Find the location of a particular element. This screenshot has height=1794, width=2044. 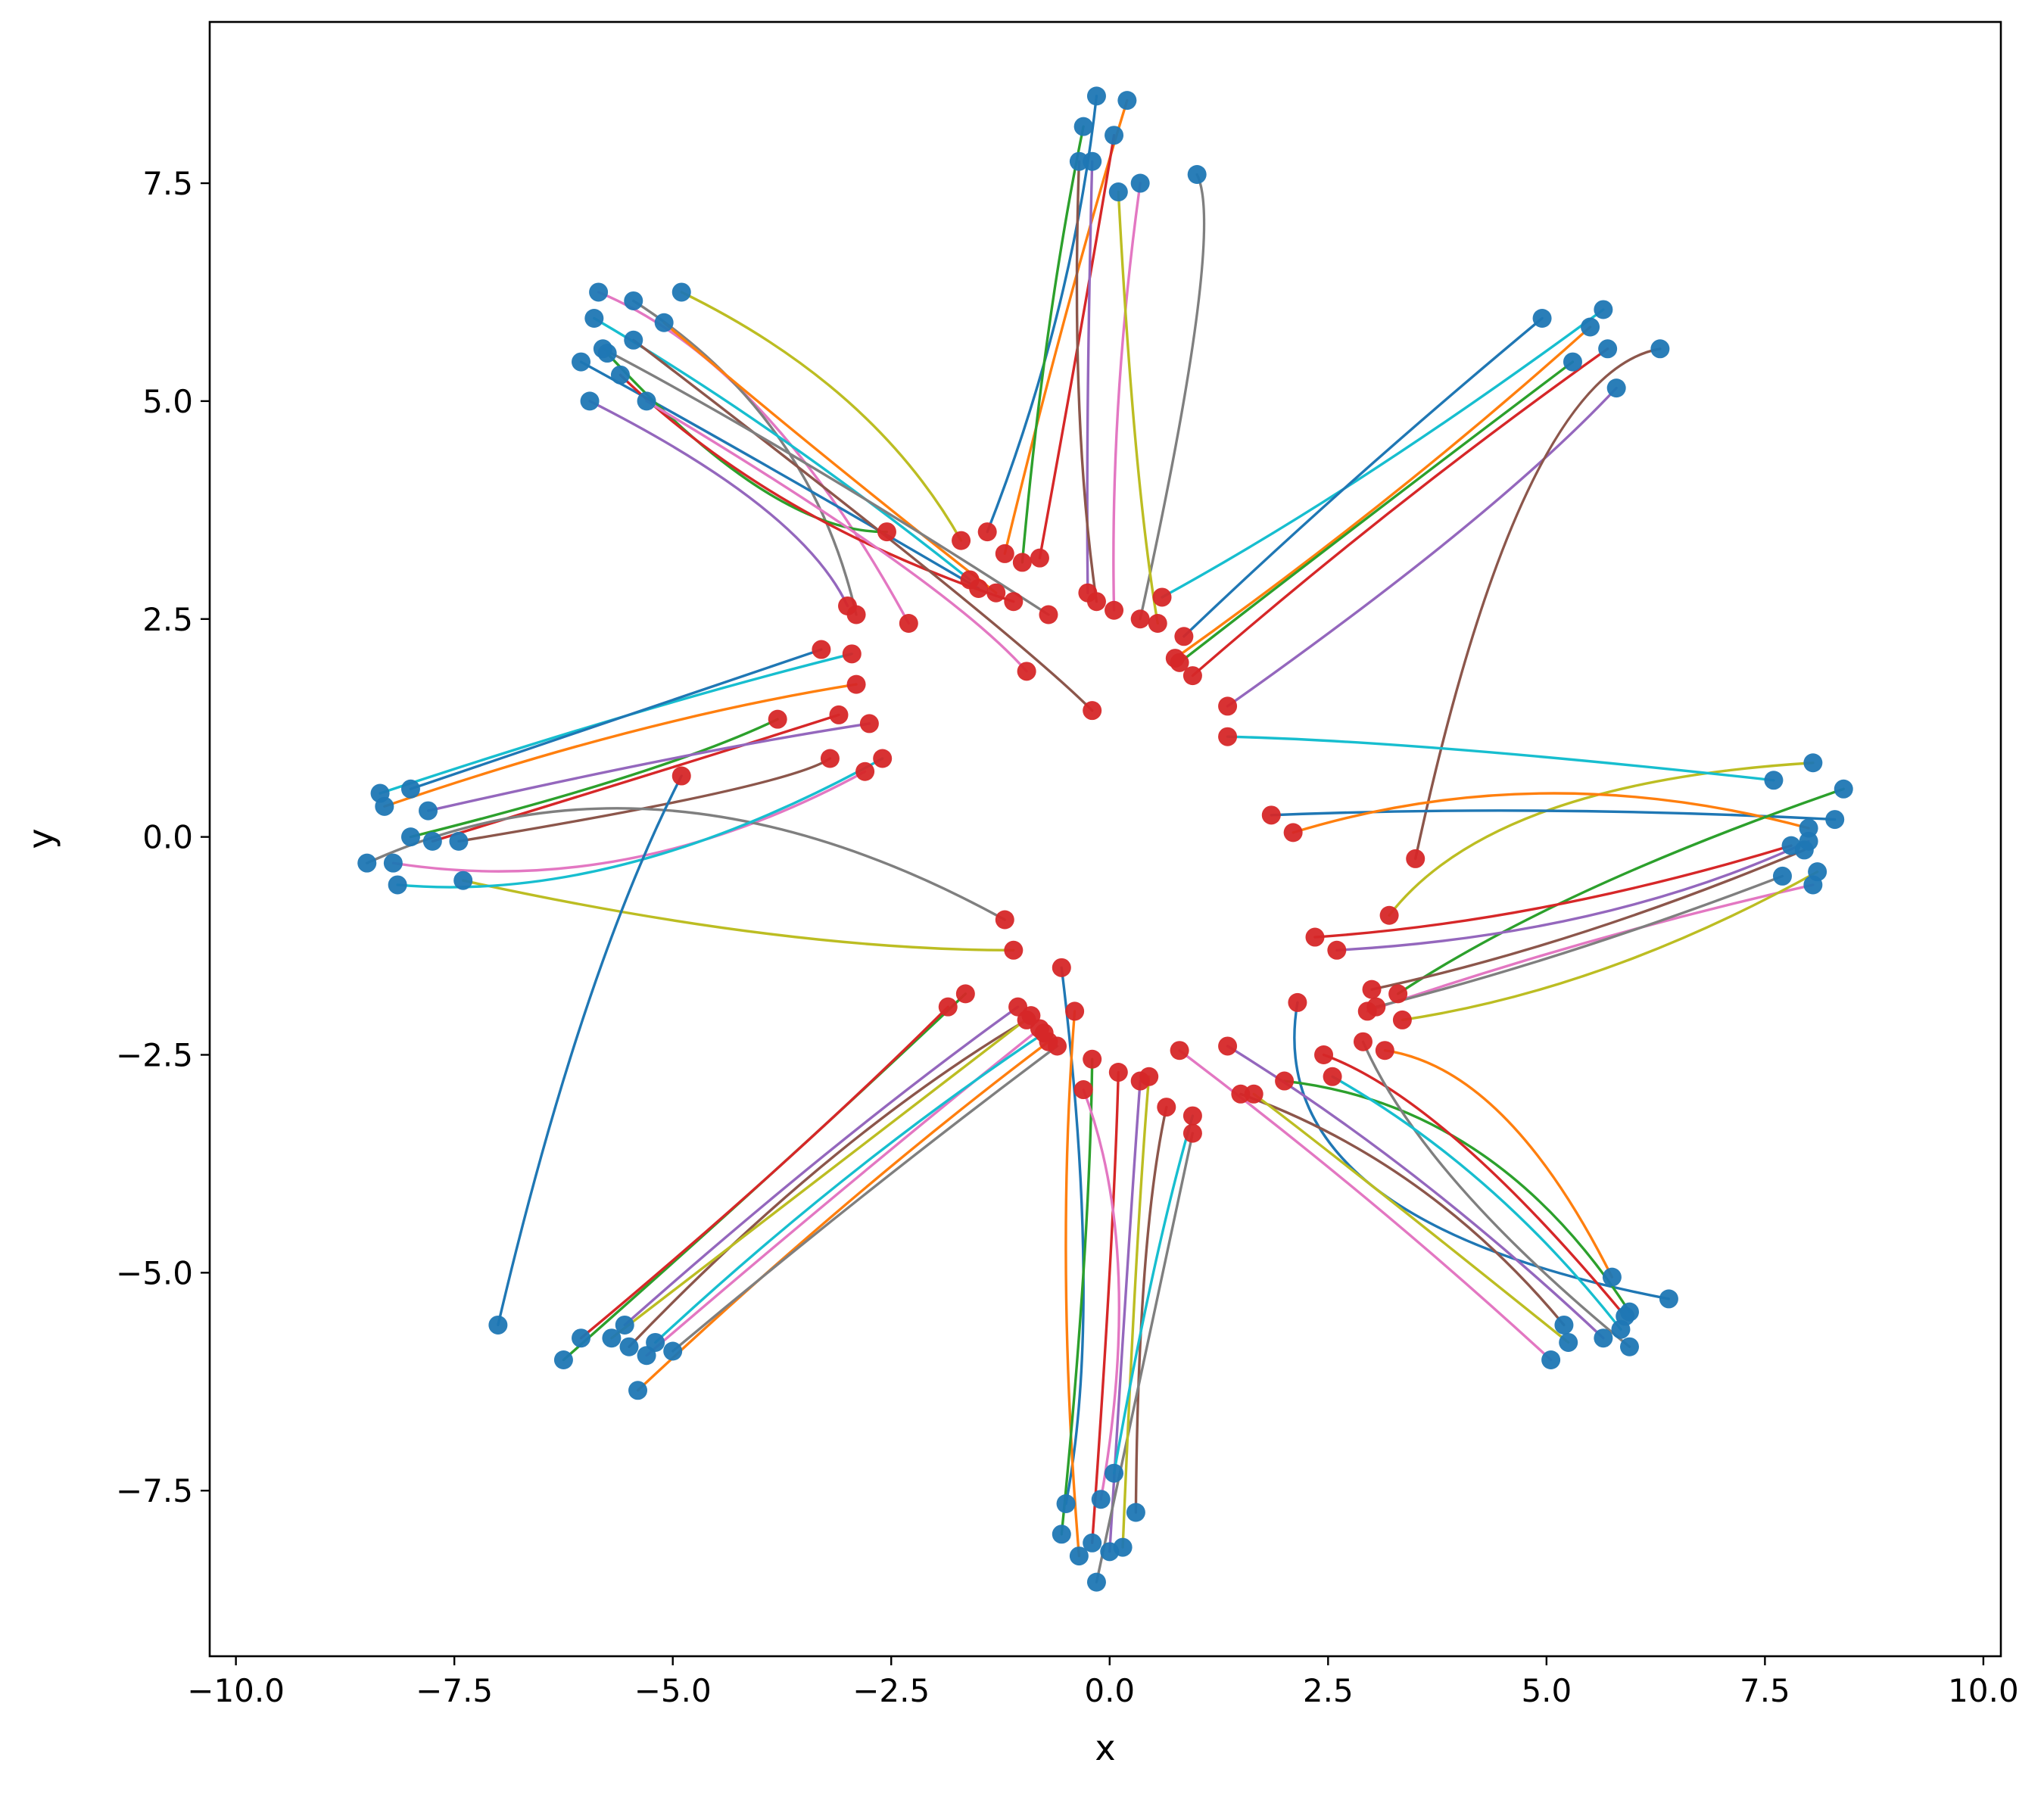

y-tick-label: 0.0 is located at coordinates (167, 837).